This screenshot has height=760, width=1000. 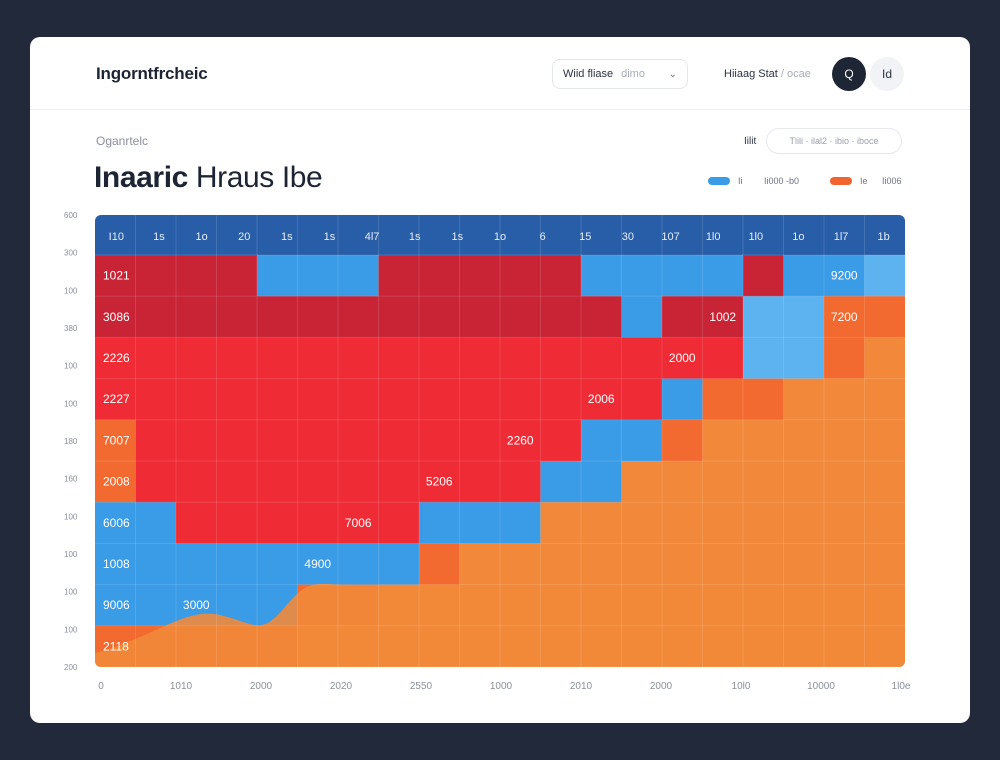 I want to click on legend-item-orange: Ie, so click(x=849, y=181).